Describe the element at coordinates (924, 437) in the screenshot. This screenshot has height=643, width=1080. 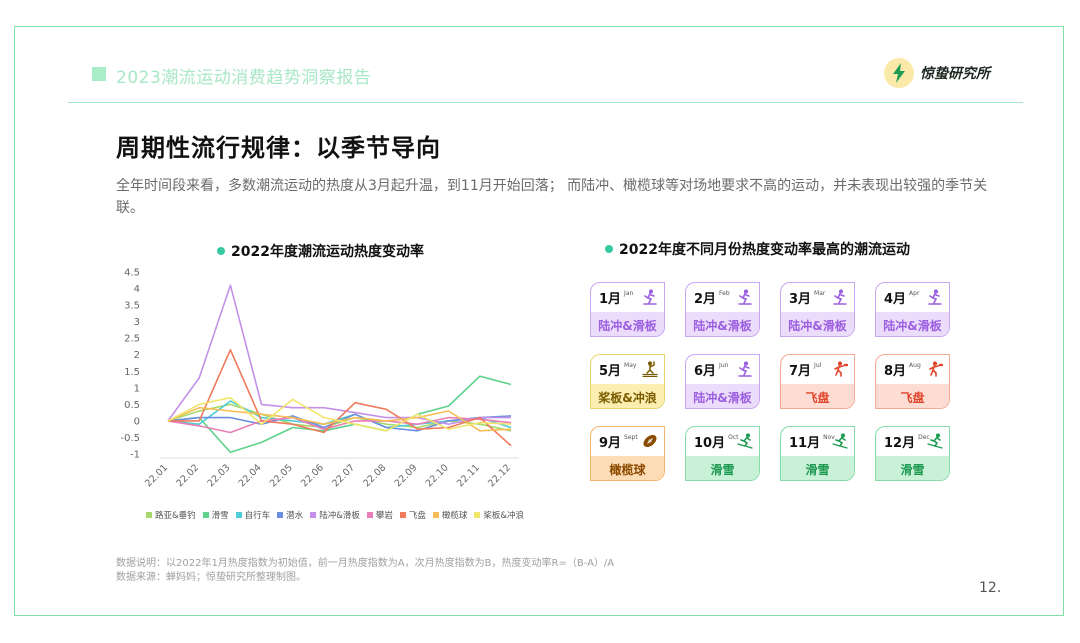
I see `month-english-label: Dec` at that location.